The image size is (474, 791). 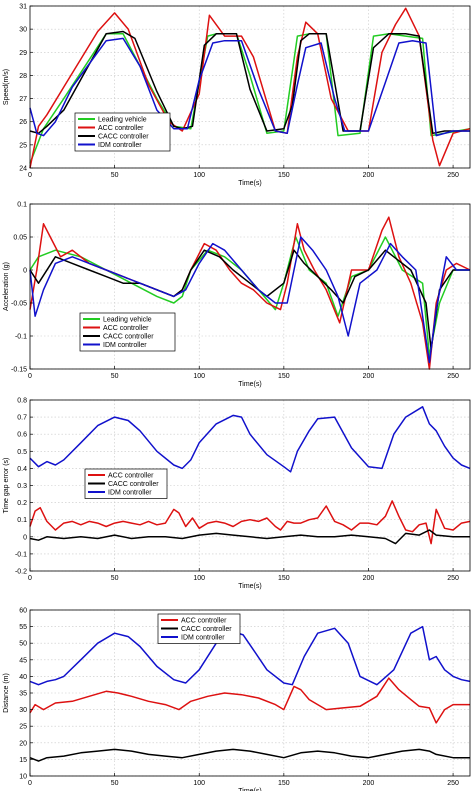 What do you see at coordinates (22, 418) in the screenshot?
I see `y-tick-label: 0.7` at bounding box center [22, 418].